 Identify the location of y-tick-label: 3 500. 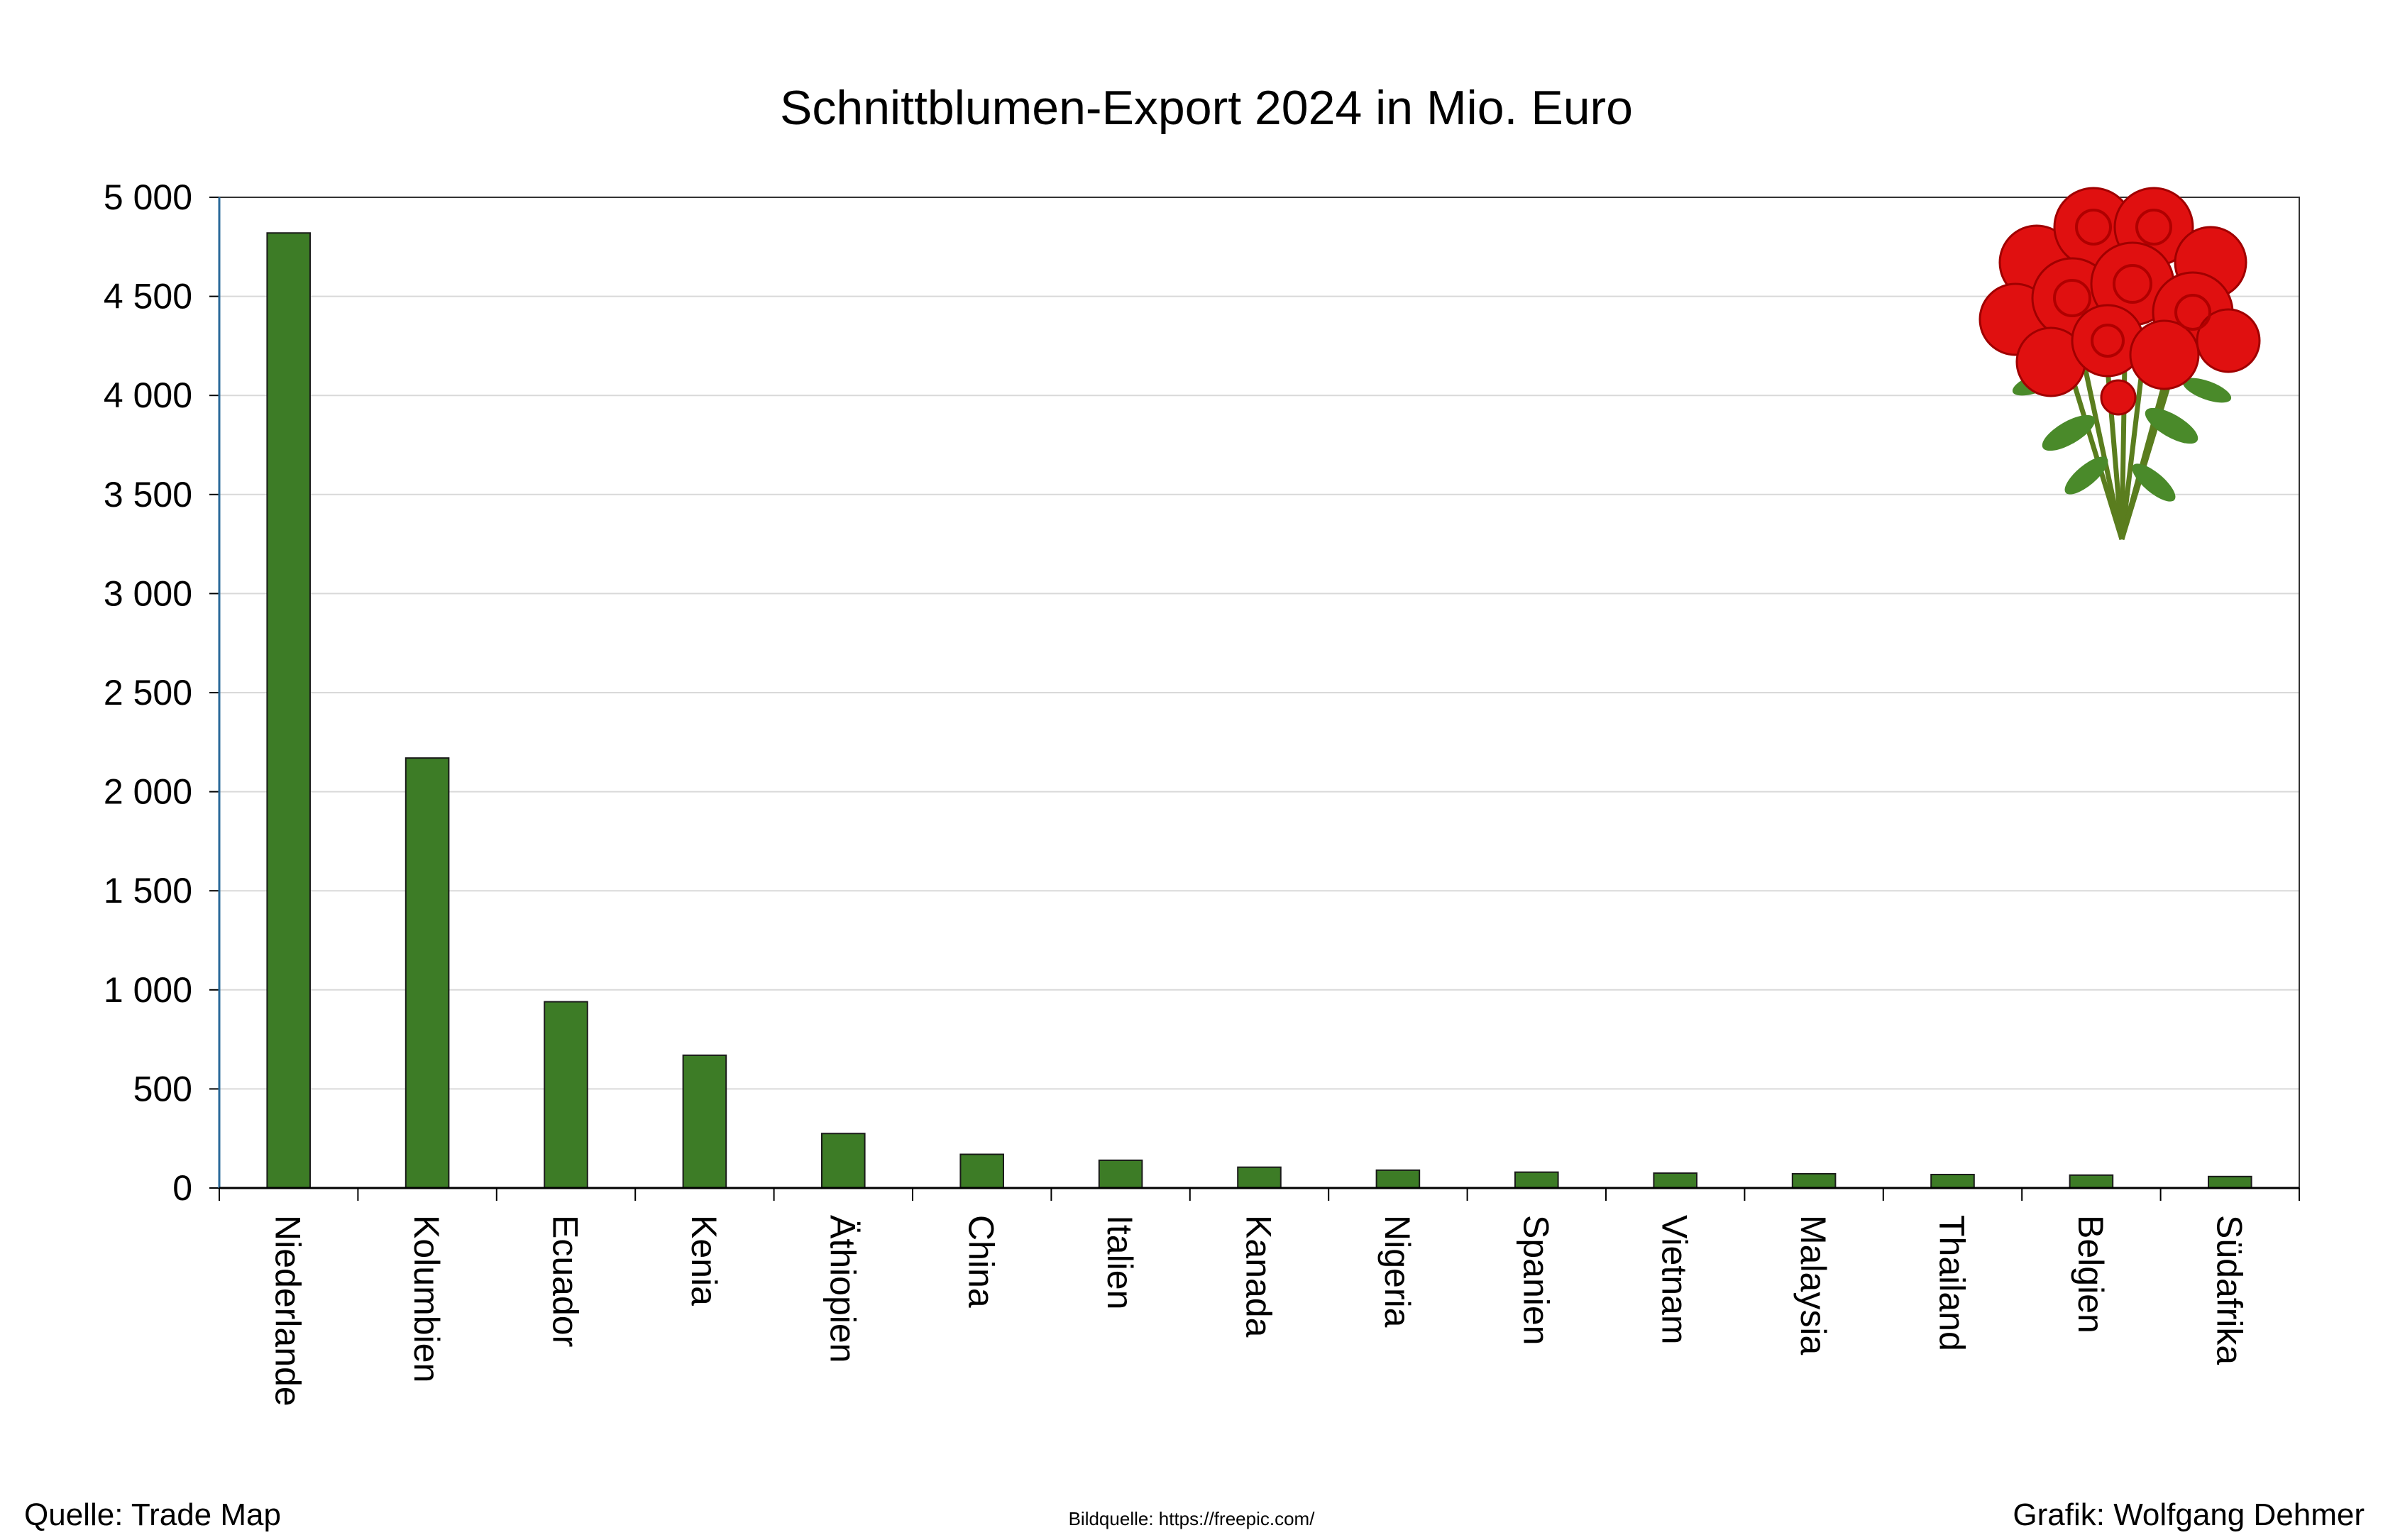
(148, 495).